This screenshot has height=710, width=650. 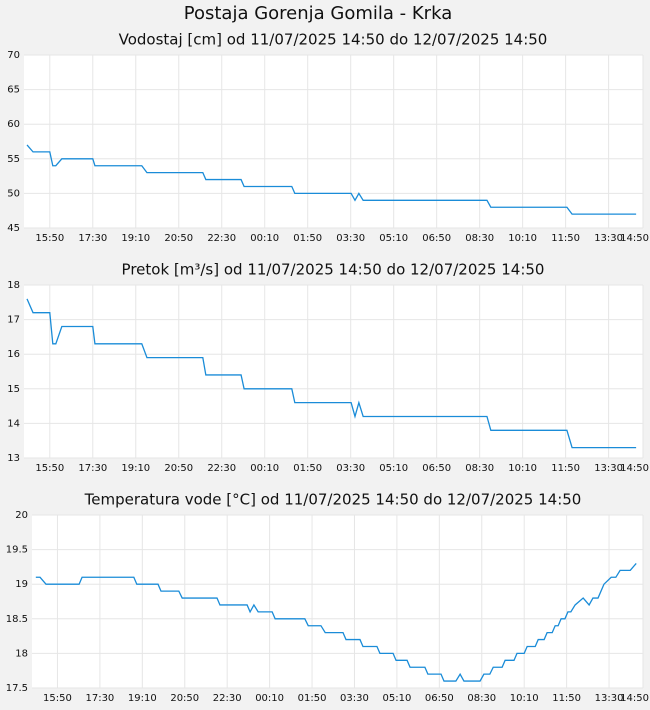 What do you see at coordinates (13, 55) in the screenshot?
I see `y-tick-label: 70` at bounding box center [13, 55].